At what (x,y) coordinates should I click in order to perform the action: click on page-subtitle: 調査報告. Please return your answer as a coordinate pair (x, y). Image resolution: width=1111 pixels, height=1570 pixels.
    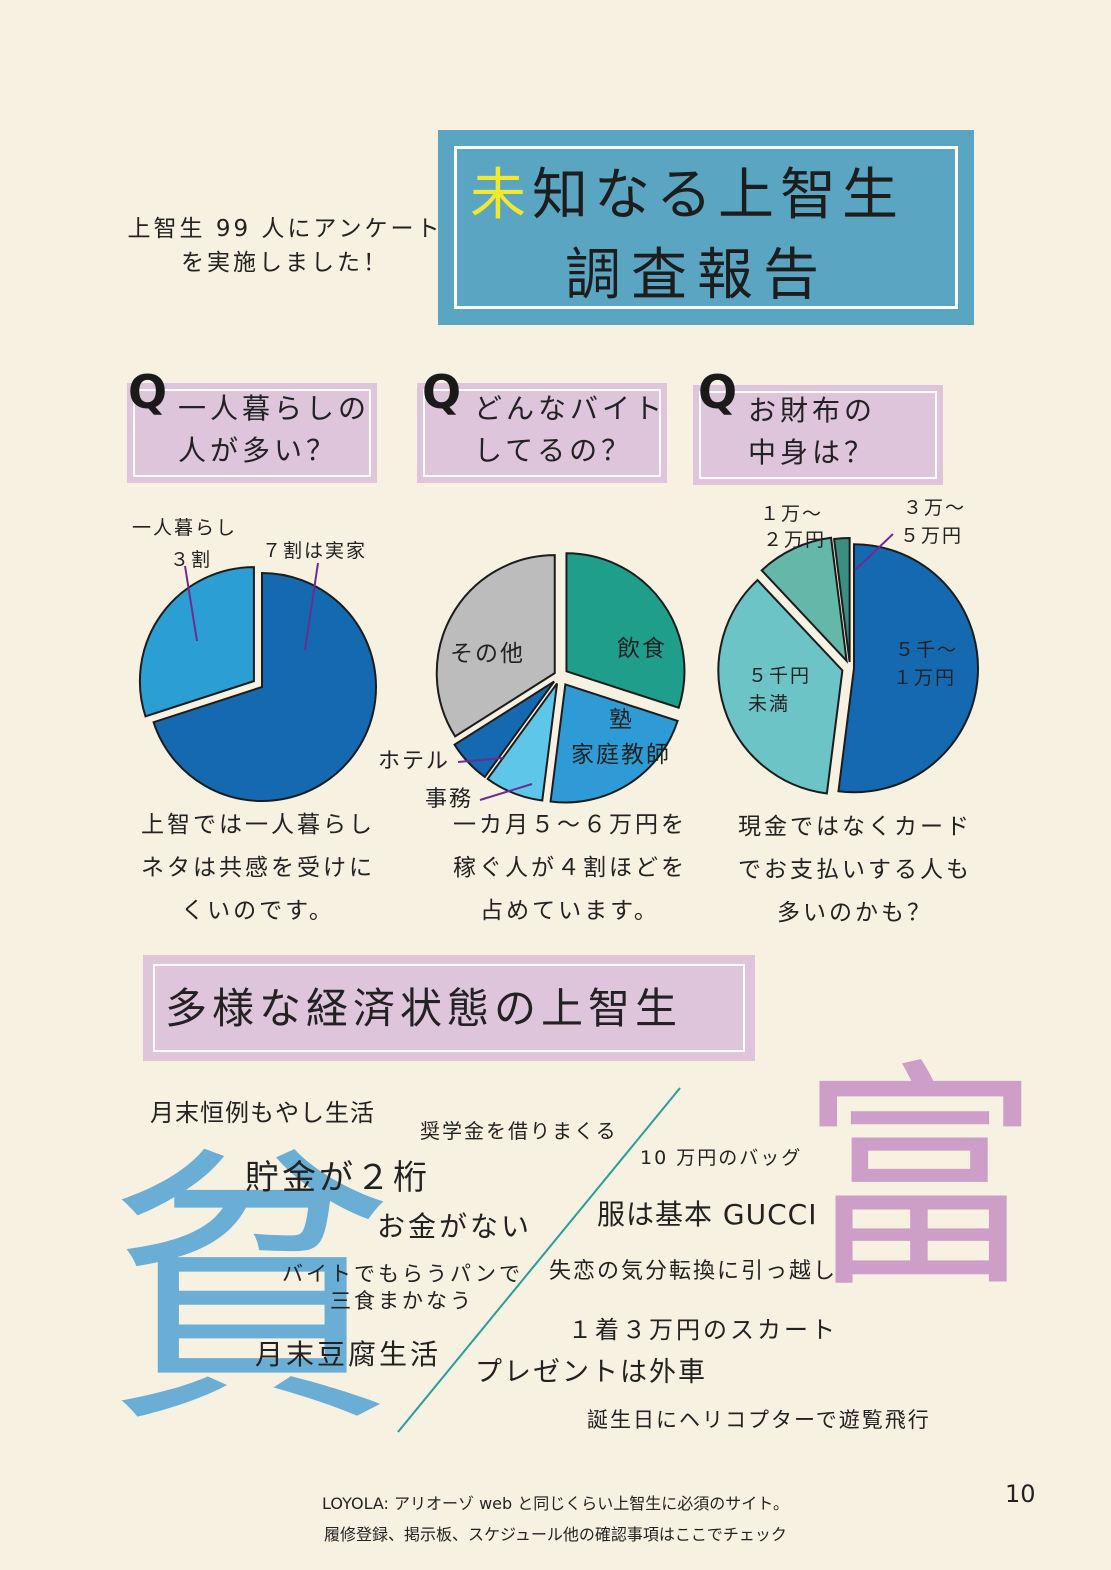
    Looking at the image, I should click on (697, 275).